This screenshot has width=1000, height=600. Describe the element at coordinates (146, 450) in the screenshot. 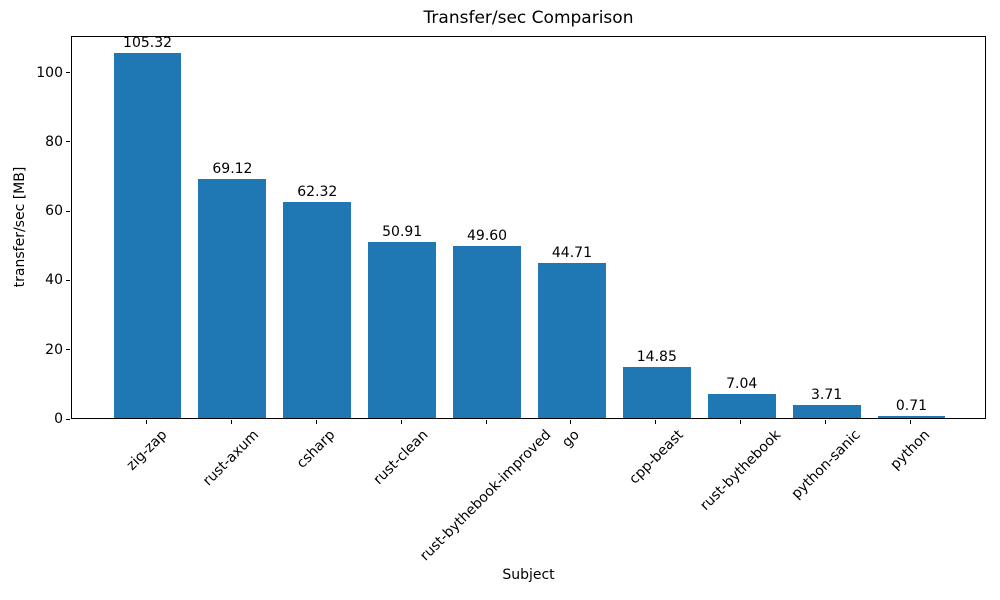

I see `x-tick-label: zig-zap` at that location.